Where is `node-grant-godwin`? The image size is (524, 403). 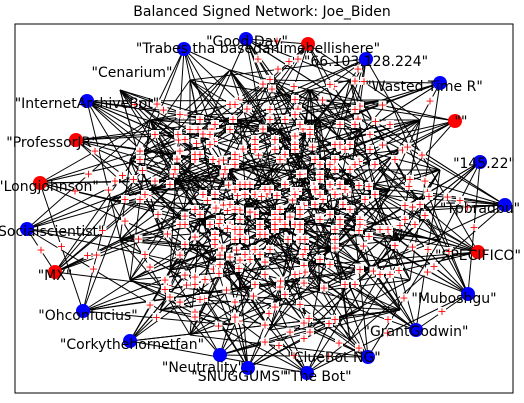
node-grant-godwin is located at coordinates (416, 330).